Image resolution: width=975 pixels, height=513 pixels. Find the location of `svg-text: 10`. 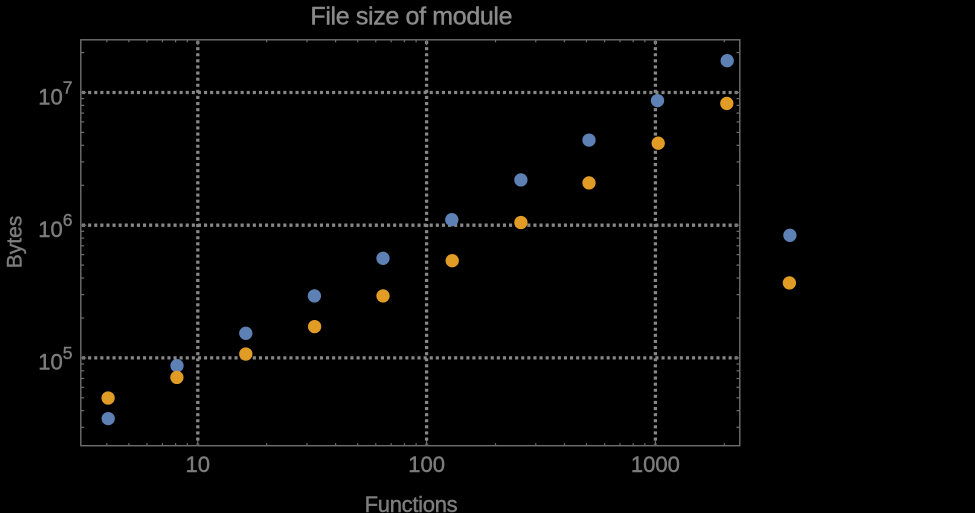

svg-text: 10 is located at coordinates (198, 464).